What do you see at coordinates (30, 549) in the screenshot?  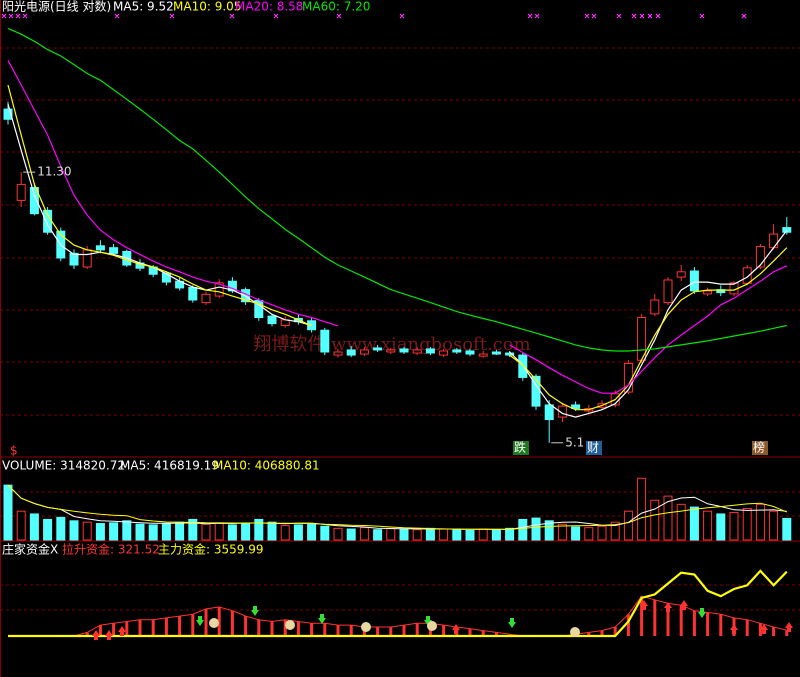 I see `indicator-title: 庄家资金X` at bounding box center [30, 549].